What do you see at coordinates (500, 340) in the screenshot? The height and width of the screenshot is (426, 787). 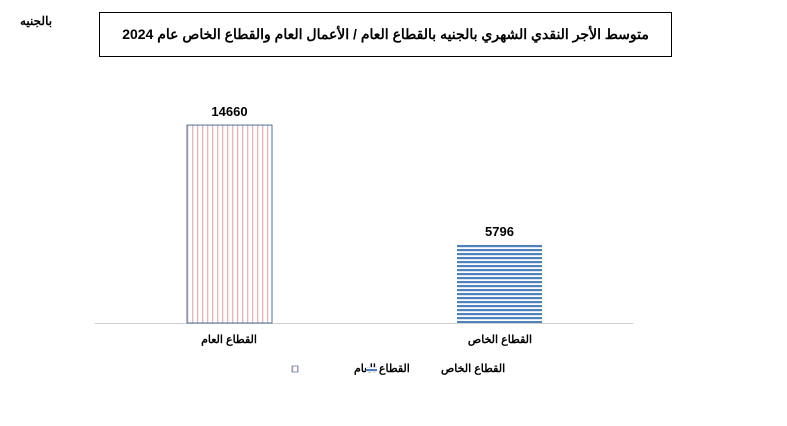 I see `x-tick-label: القطاع الخاص` at bounding box center [500, 340].